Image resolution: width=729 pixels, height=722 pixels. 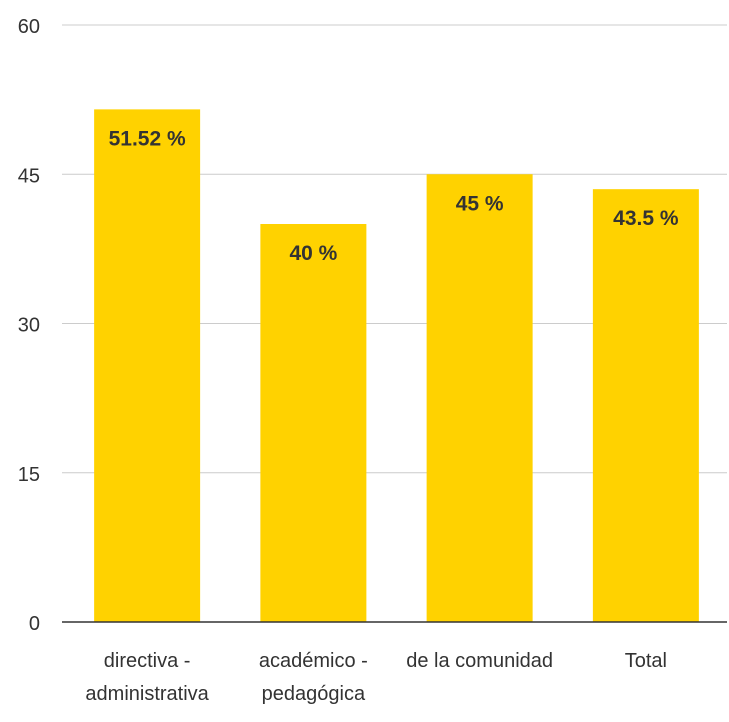 What do you see at coordinates (147, 138) in the screenshot?
I see `data-label-1: 51.52 %` at bounding box center [147, 138].